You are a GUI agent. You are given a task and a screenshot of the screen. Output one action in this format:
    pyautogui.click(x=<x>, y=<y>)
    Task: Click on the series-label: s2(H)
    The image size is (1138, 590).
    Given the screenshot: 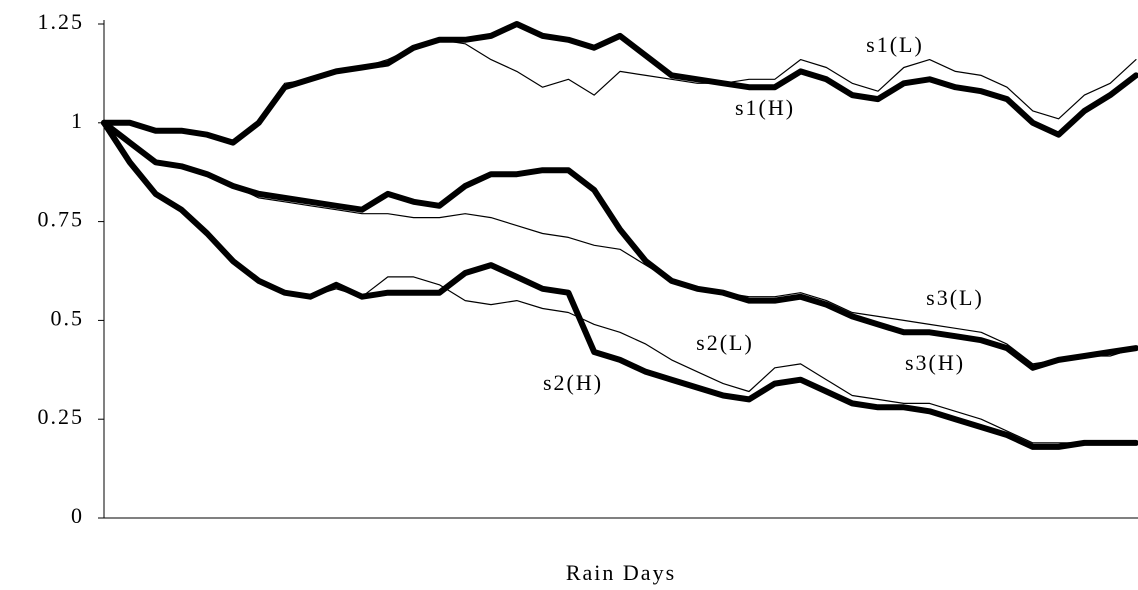 What is the action you would take?
    pyautogui.click(x=573, y=382)
    